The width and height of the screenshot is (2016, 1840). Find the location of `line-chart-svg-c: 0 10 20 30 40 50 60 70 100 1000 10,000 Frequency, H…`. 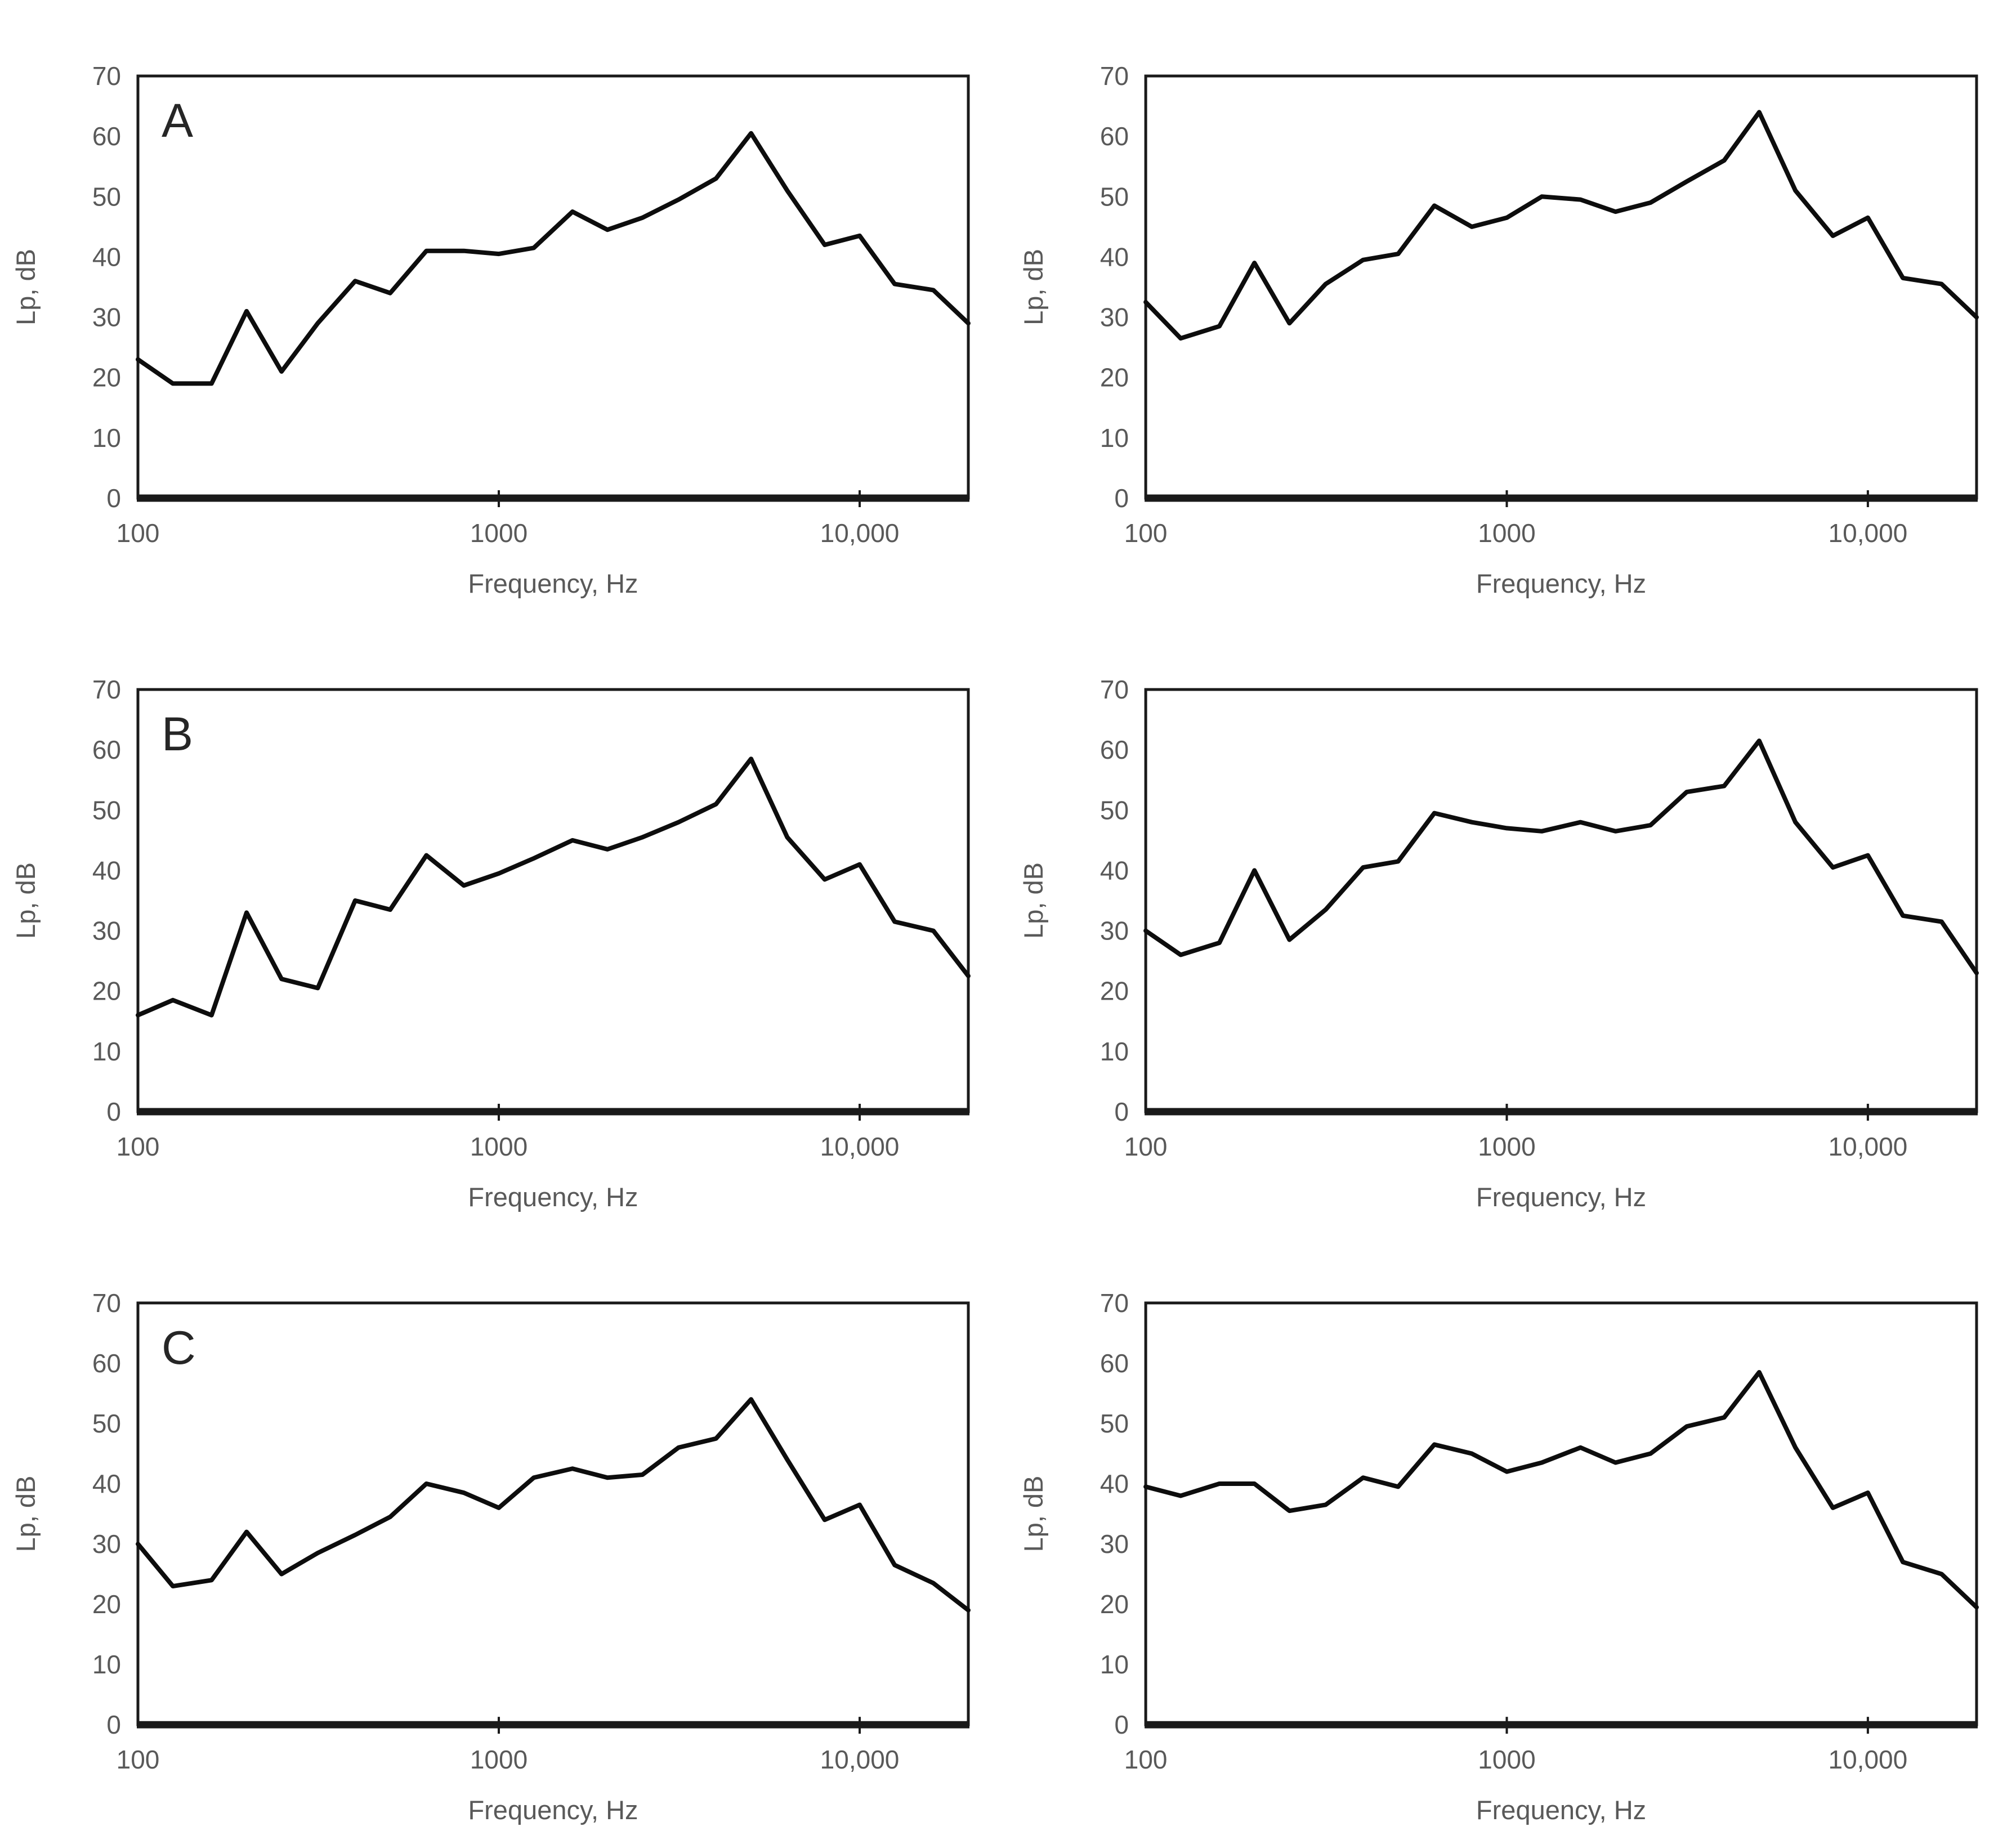

line-chart-svg-c: 0 10 20 30 40 50 60 70 100 1000 10,000 Frequency, H… is located at coordinates (491, 1557).